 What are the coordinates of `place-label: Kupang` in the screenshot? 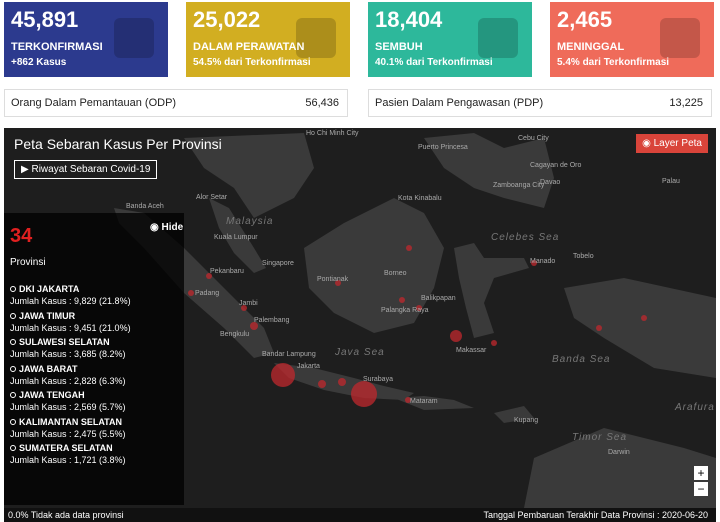 It's located at (526, 420).